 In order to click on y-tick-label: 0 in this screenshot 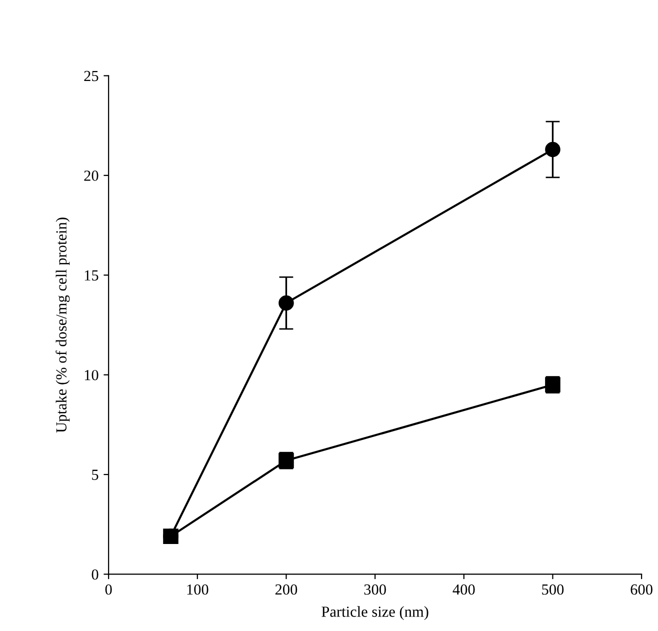, I will do `click(95, 574)`.